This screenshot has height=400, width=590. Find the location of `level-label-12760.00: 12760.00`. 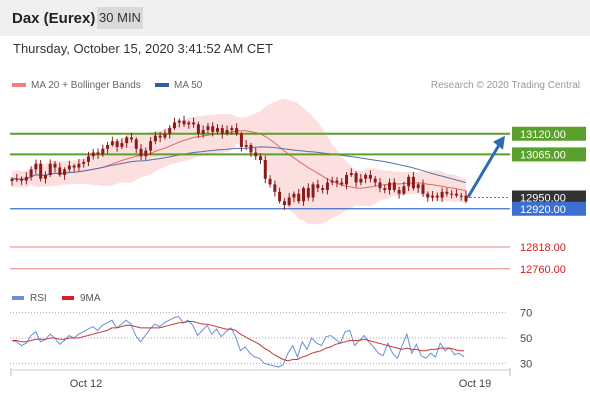

level-label-12760.00: 12760.00 is located at coordinates (543, 270).